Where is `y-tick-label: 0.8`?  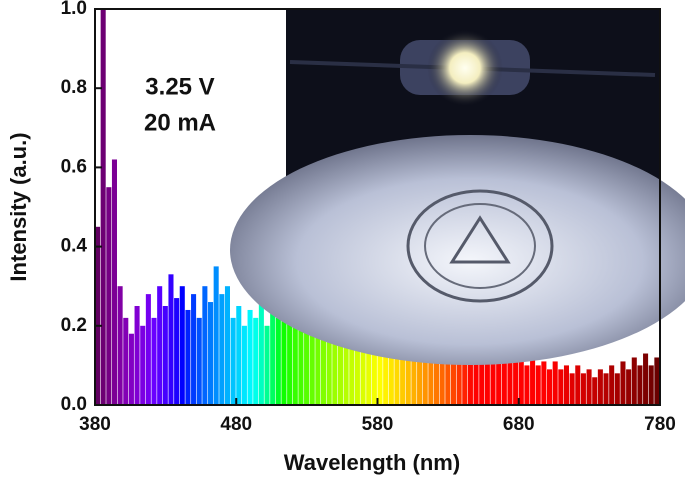 y-tick-label: 0.8 is located at coordinates (74, 87).